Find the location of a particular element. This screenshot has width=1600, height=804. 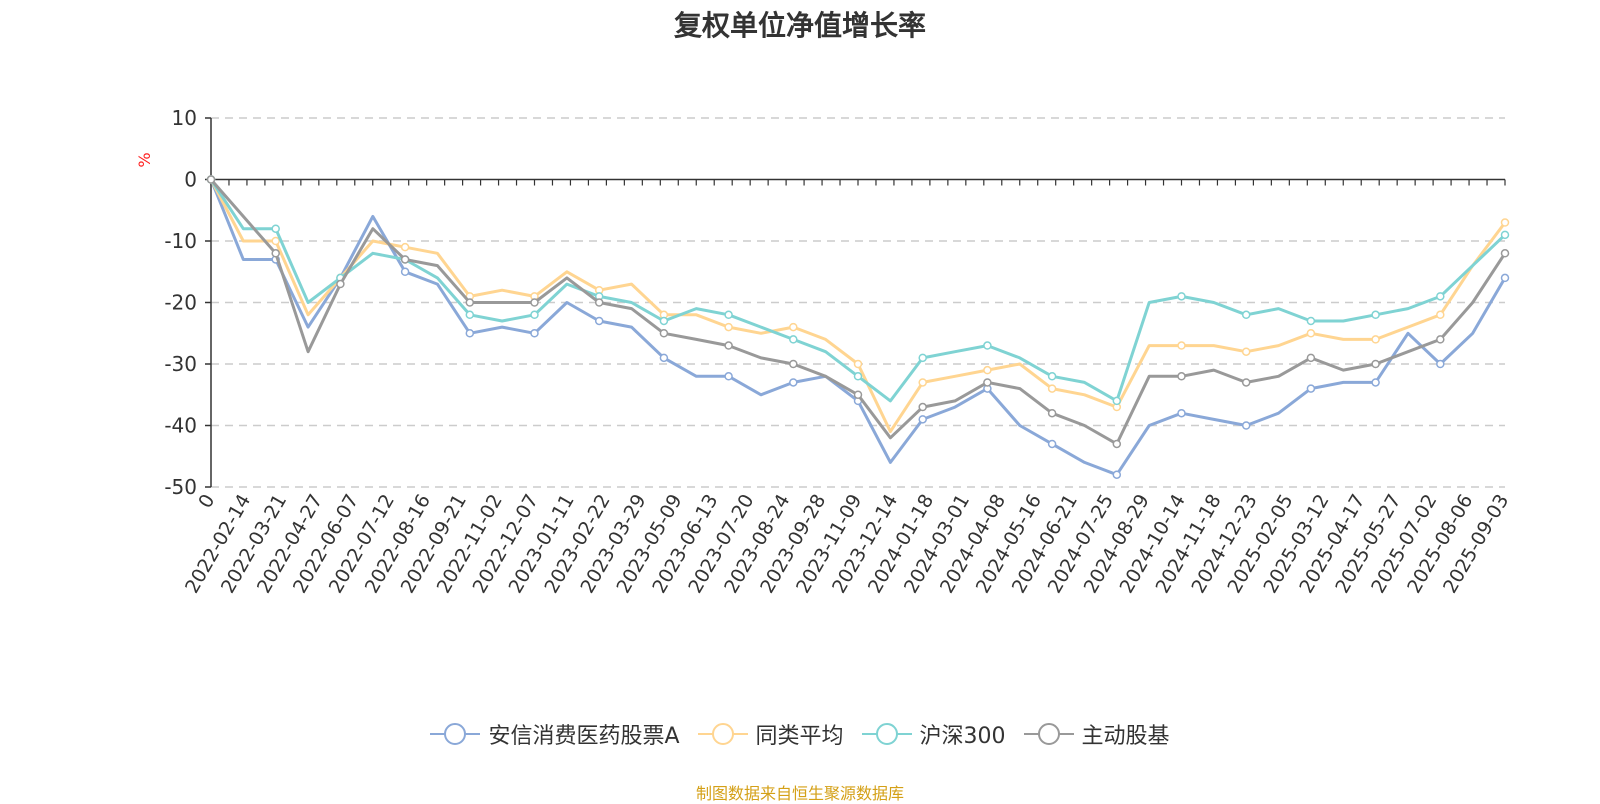

legend-label: 沪深300 is located at coordinates (962, 736).